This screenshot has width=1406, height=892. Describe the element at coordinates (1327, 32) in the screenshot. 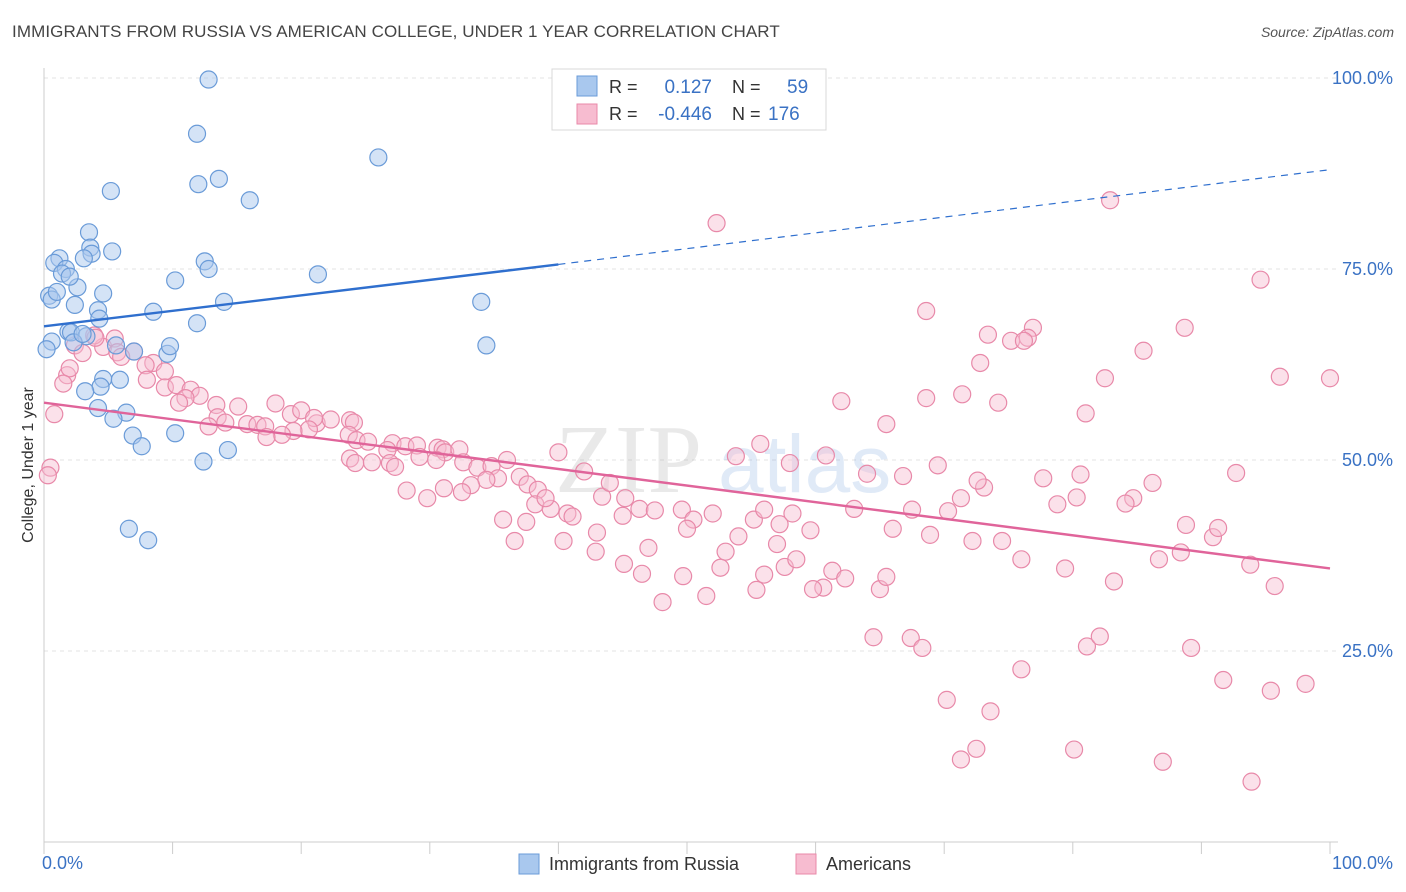

I see `source-label: Source: ZipAtlas.com` at that location.